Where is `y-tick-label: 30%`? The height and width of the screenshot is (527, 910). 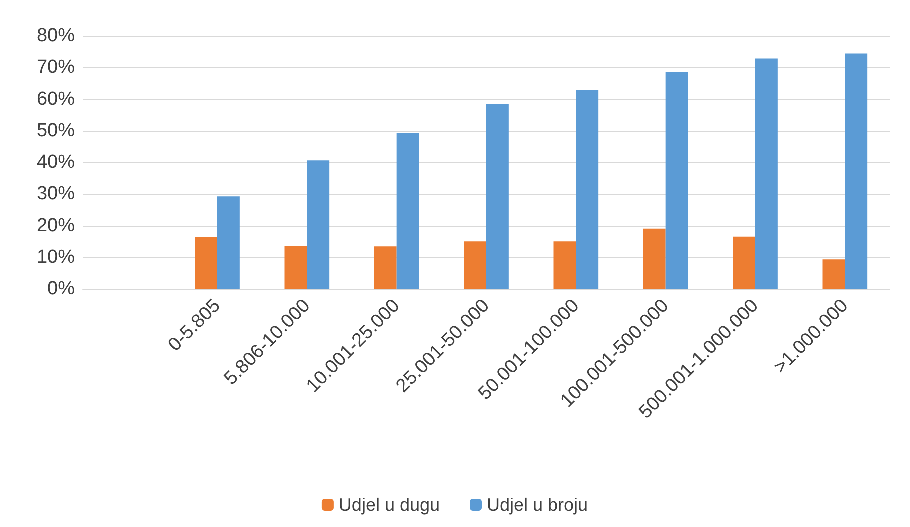 y-tick-label: 30% is located at coordinates (56, 194).